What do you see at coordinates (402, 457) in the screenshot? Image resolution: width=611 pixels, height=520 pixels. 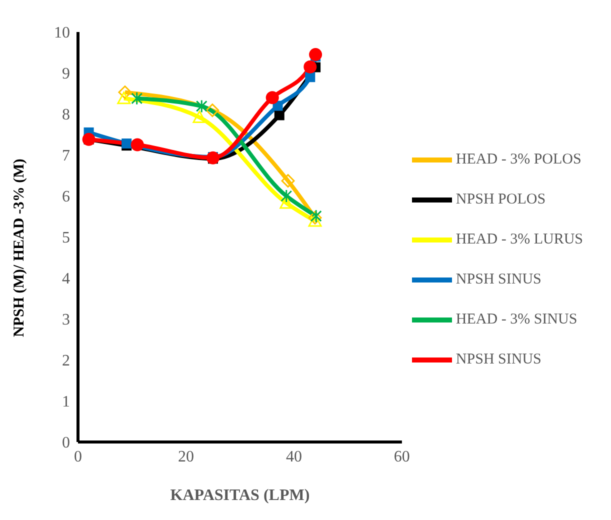 I see `x-tick-label: 60` at bounding box center [402, 457].